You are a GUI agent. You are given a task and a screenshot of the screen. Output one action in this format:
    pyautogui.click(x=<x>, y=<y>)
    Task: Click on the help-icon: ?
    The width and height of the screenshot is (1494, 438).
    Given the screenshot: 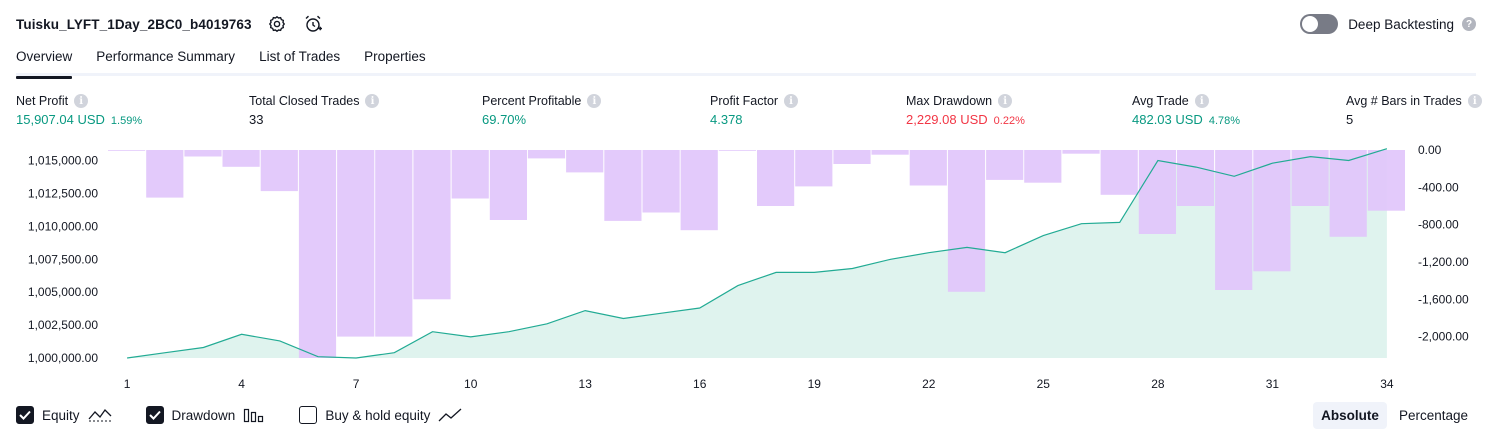 What is the action you would take?
    pyautogui.click(x=1469, y=24)
    